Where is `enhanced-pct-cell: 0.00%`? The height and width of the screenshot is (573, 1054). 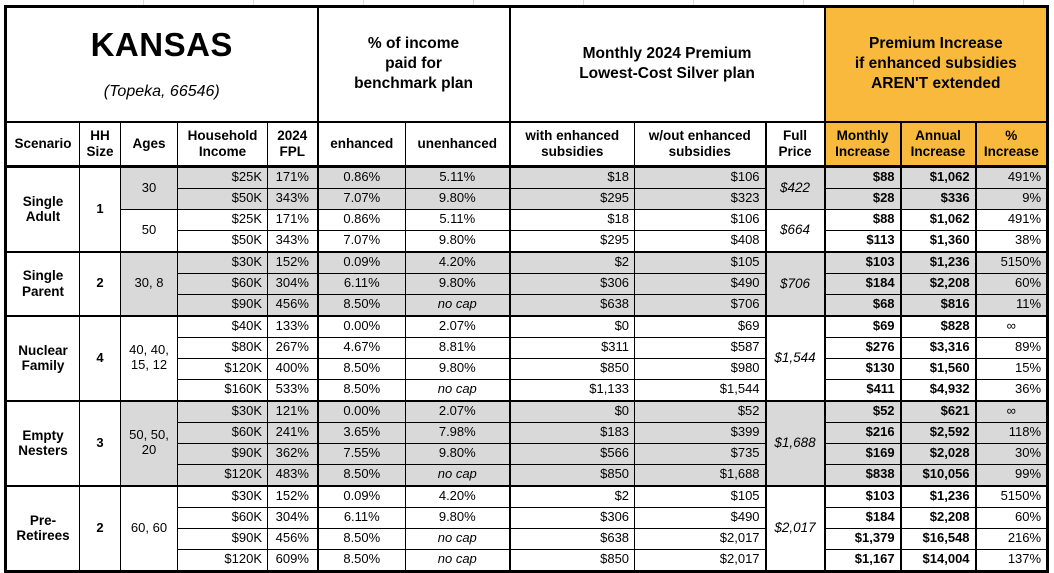 enhanced-pct-cell: 0.00% is located at coordinates (361, 326).